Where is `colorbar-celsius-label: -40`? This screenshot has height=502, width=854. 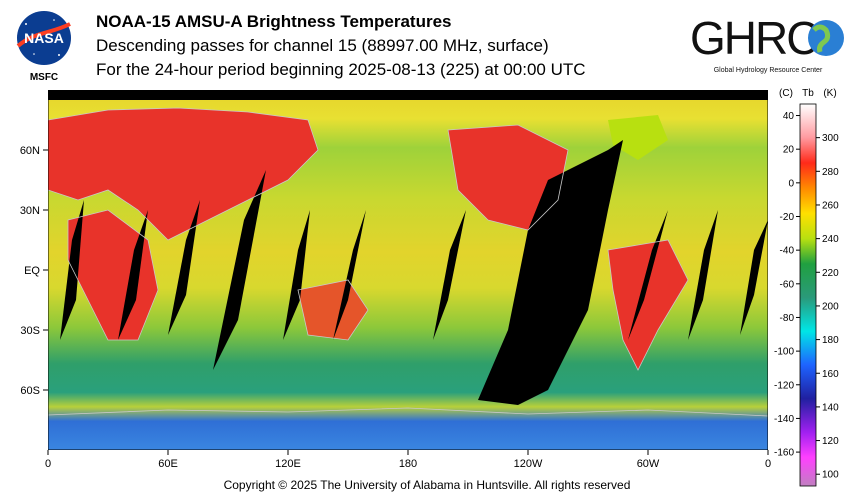 colorbar-celsius-label: -40 is located at coordinates (787, 251).